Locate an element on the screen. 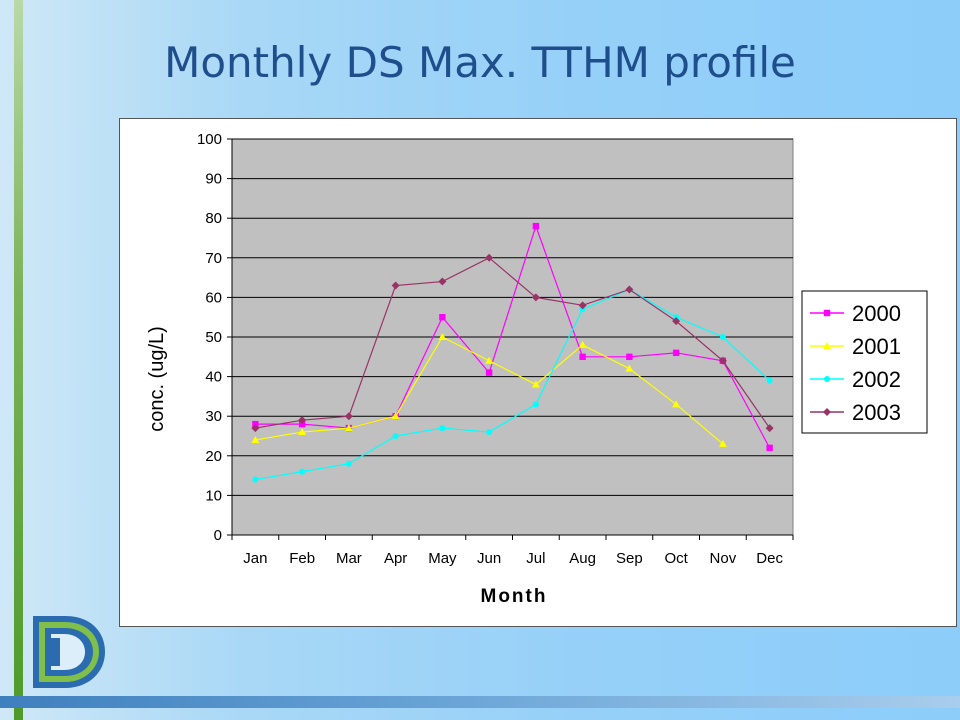 This screenshot has height=720, width=960. y-tick-label: 50 is located at coordinates (213, 337).